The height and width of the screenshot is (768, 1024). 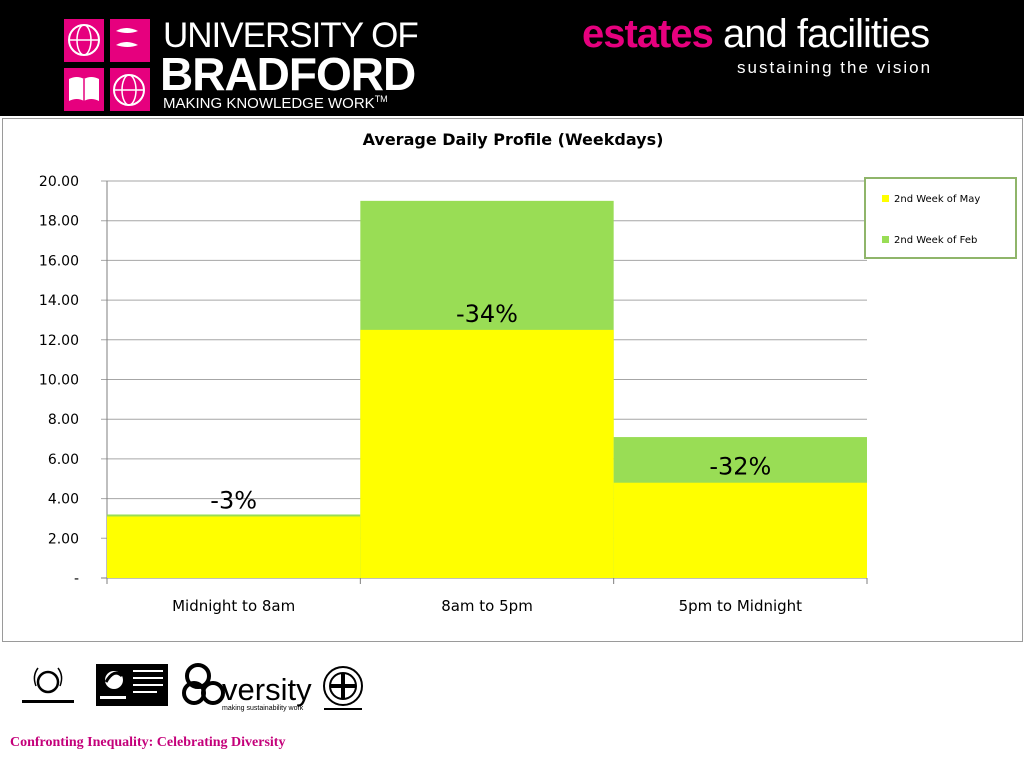 I want to click on ecoversity-logo: versity making sustainability work, so click(x=247, y=687).